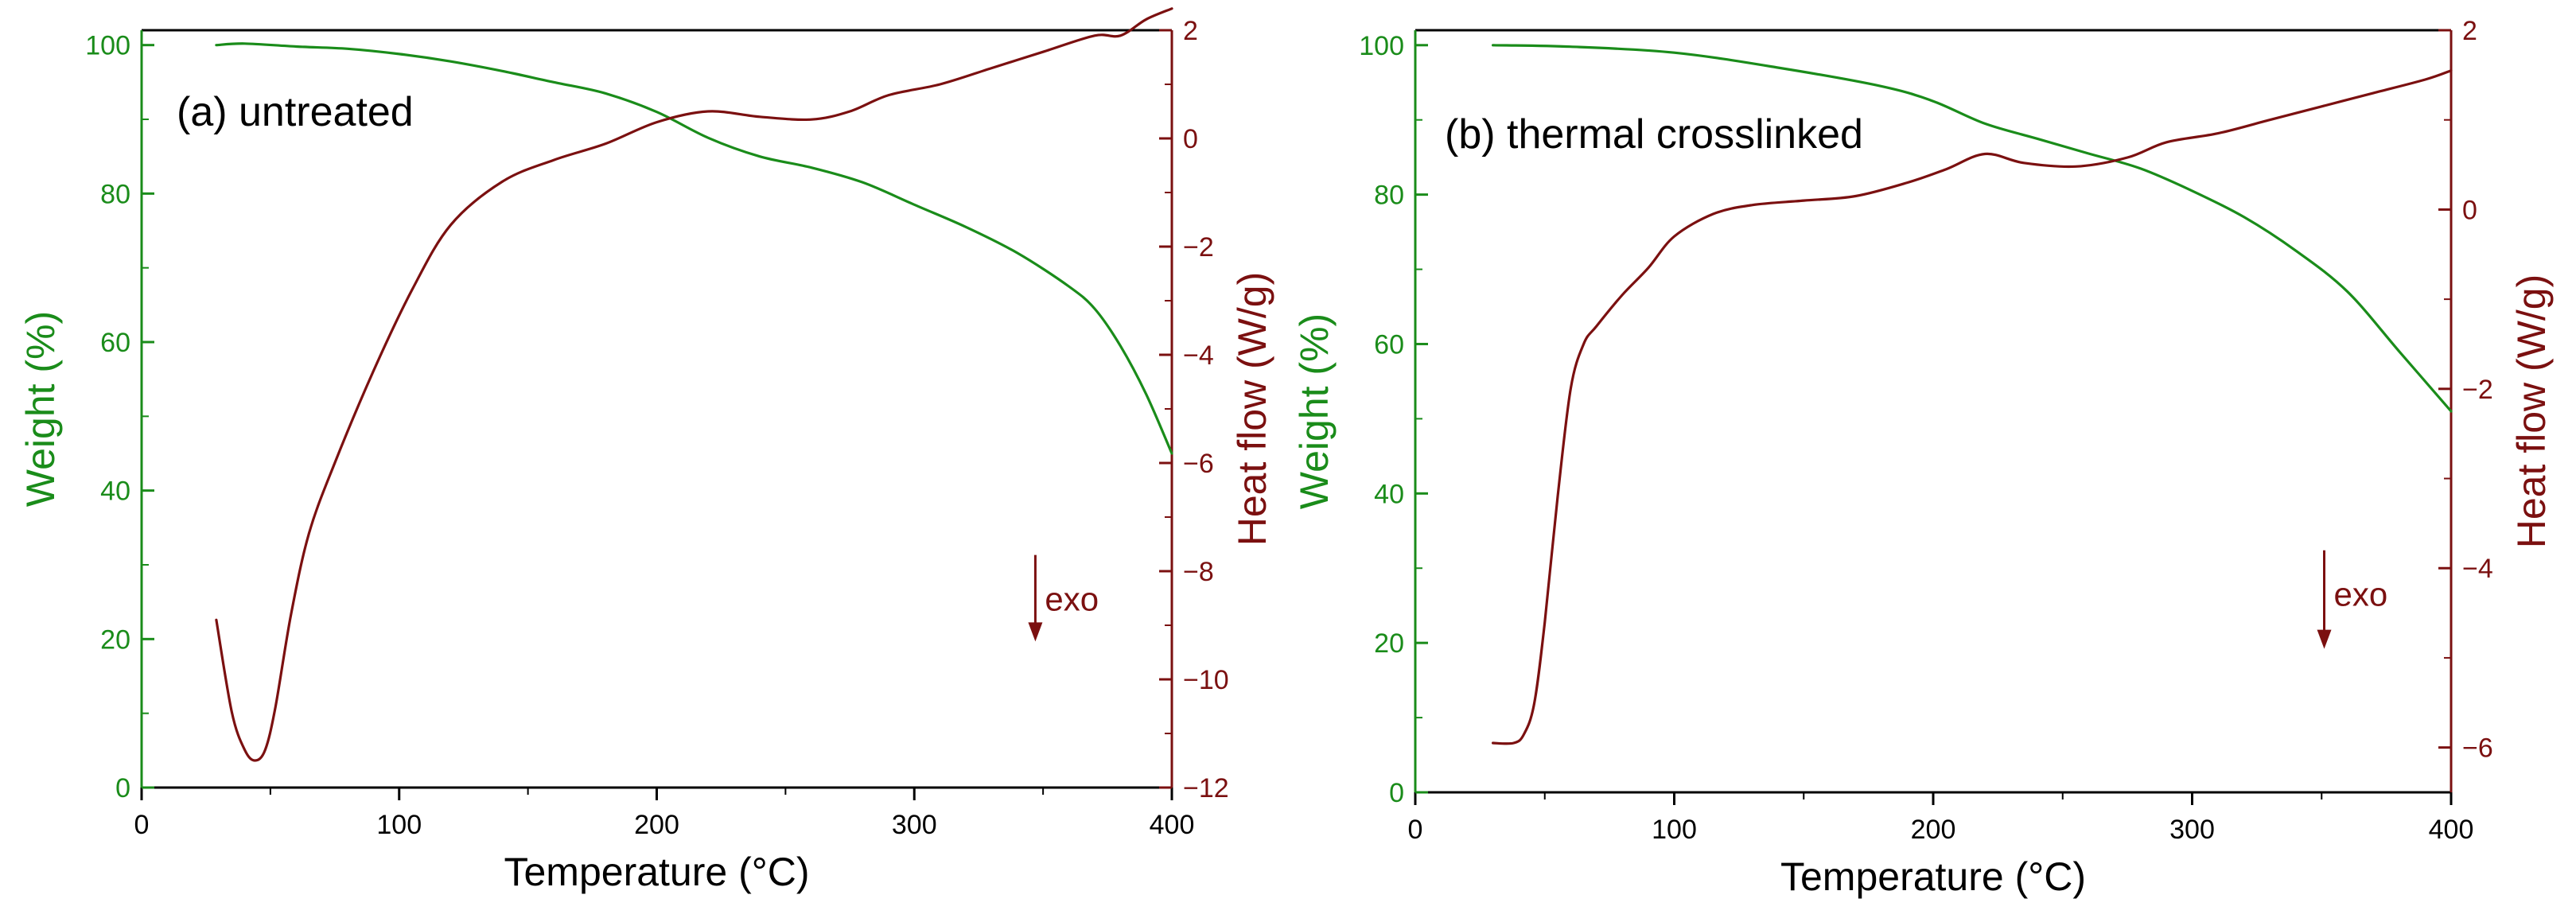 The height and width of the screenshot is (922, 2576). What do you see at coordinates (1654, 135) in the screenshot?
I see `panel-title: (b) thermal crosslinked` at bounding box center [1654, 135].